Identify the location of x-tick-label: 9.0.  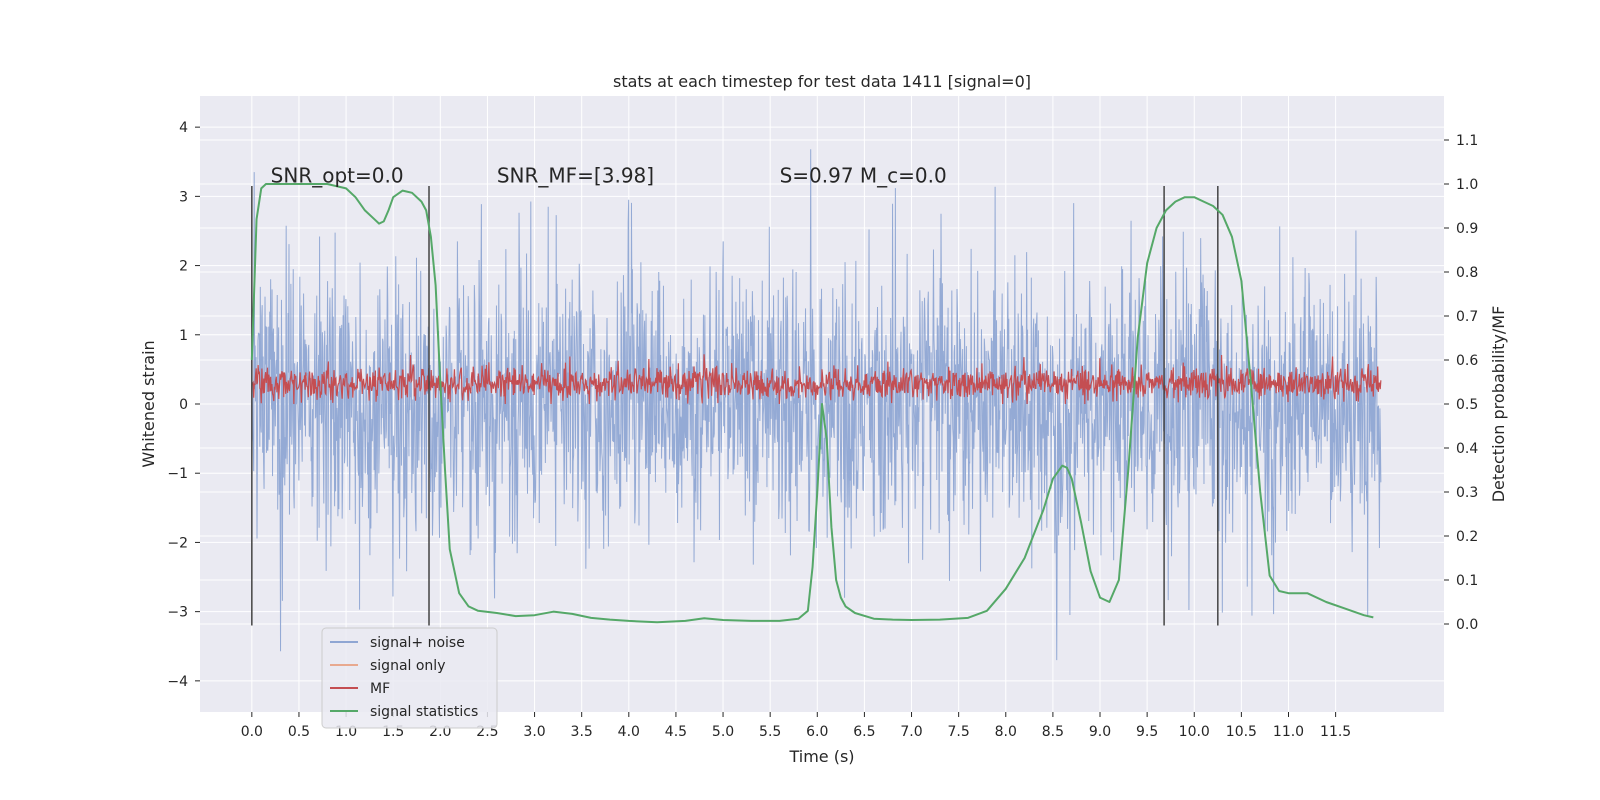
(1100, 732).